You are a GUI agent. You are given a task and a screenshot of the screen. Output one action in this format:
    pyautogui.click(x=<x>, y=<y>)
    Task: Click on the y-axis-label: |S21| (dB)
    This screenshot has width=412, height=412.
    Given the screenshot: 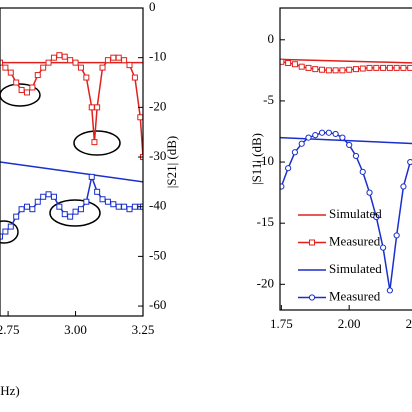 What is the action you would take?
    pyautogui.click(x=171, y=162)
    